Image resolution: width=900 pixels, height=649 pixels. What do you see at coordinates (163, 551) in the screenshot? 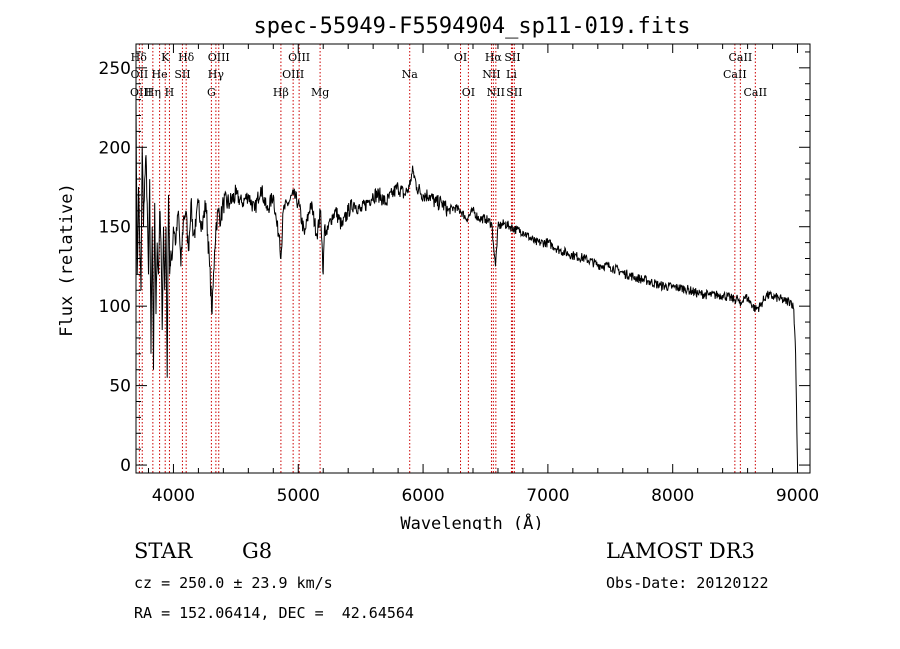
I see `object-type: STAR` at bounding box center [163, 551].